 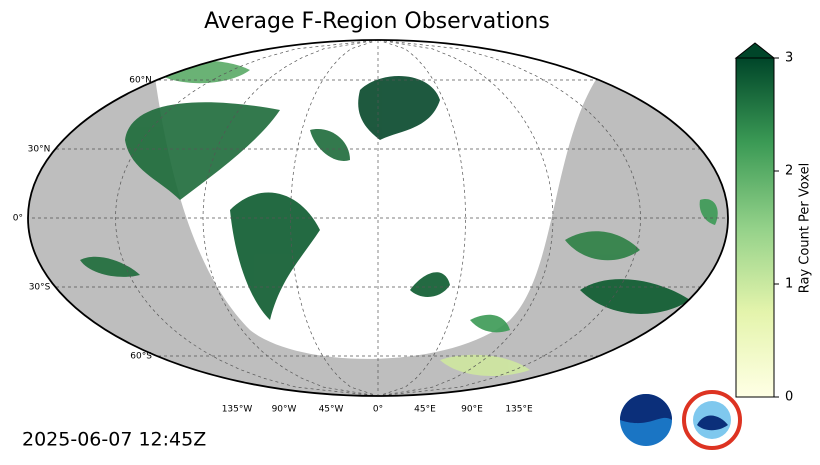 What do you see at coordinates (377, 21) in the screenshot?
I see `title: Average F-Region Observations` at bounding box center [377, 21].